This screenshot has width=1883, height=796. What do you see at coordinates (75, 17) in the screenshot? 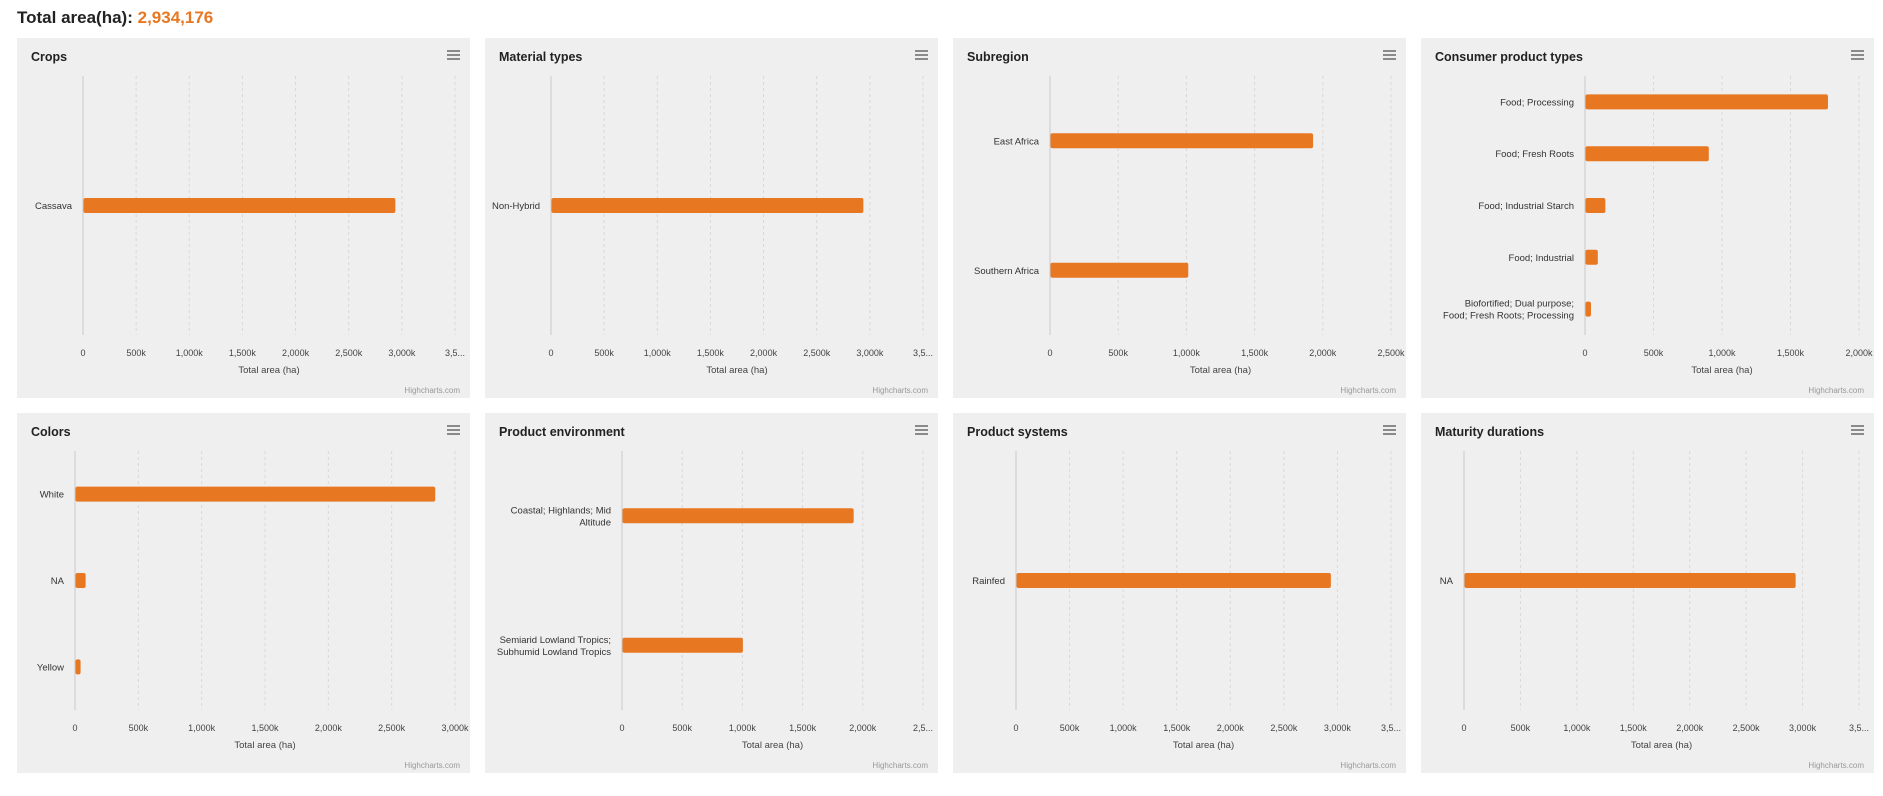
I see `total-area-label: Total area(ha):` at bounding box center [75, 17].